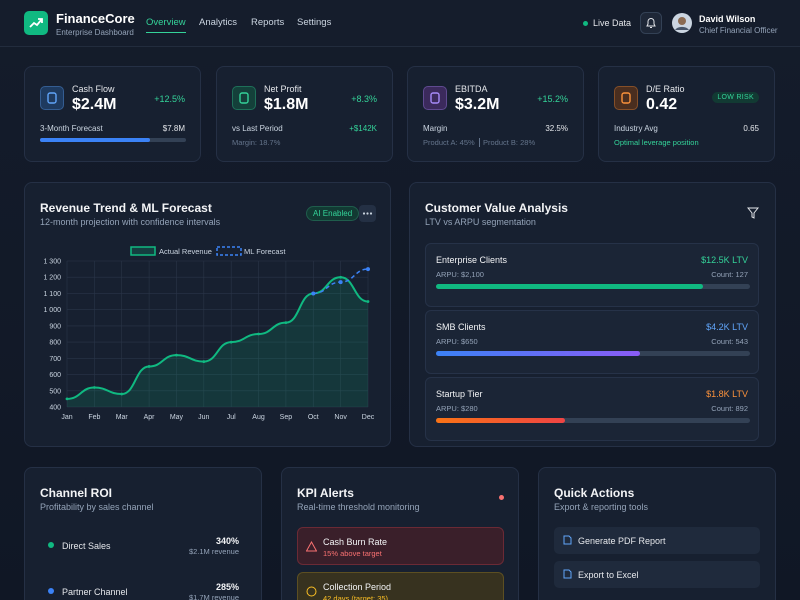 The height and width of the screenshot is (600, 800). I want to click on user-role: Chief Financial Officer, so click(738, 30).